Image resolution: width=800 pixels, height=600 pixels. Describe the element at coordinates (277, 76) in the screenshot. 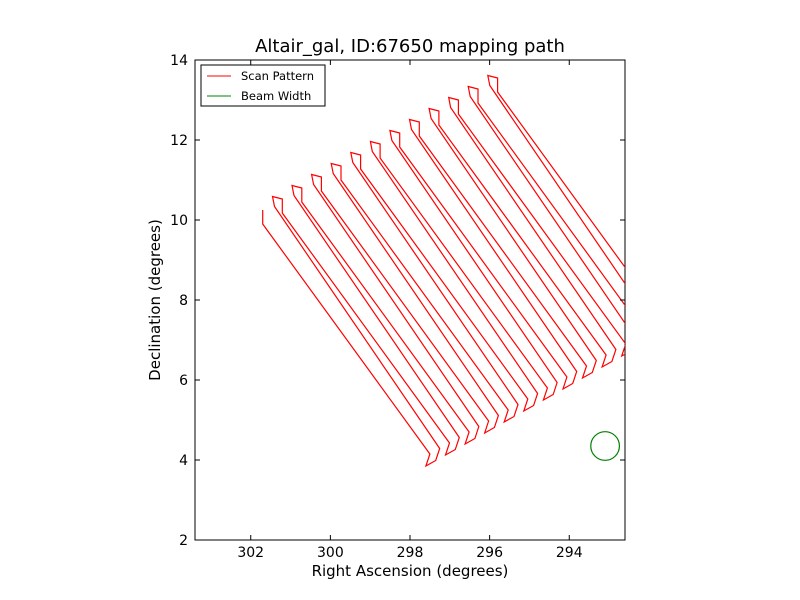

I see `legend-scan-label: Scan Pattern` at that location.